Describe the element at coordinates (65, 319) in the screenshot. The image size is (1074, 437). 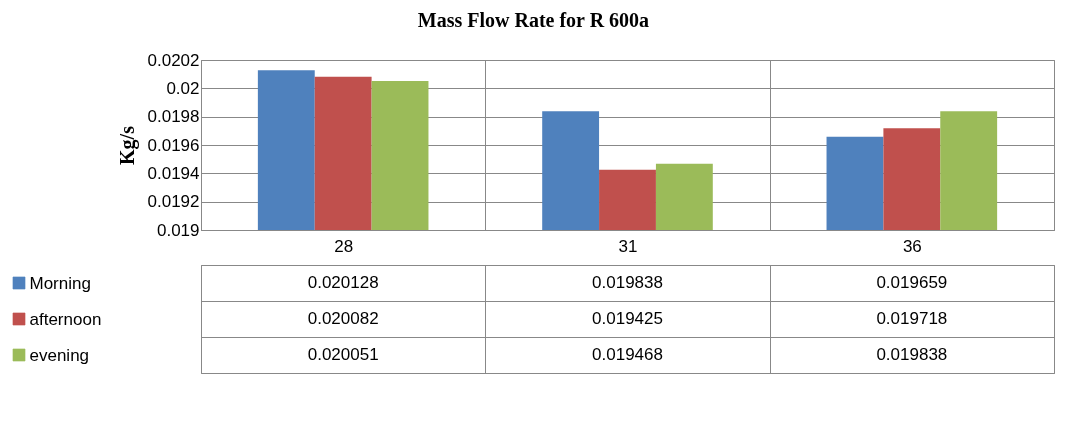
I see `legend-label: afternoon` at that location.